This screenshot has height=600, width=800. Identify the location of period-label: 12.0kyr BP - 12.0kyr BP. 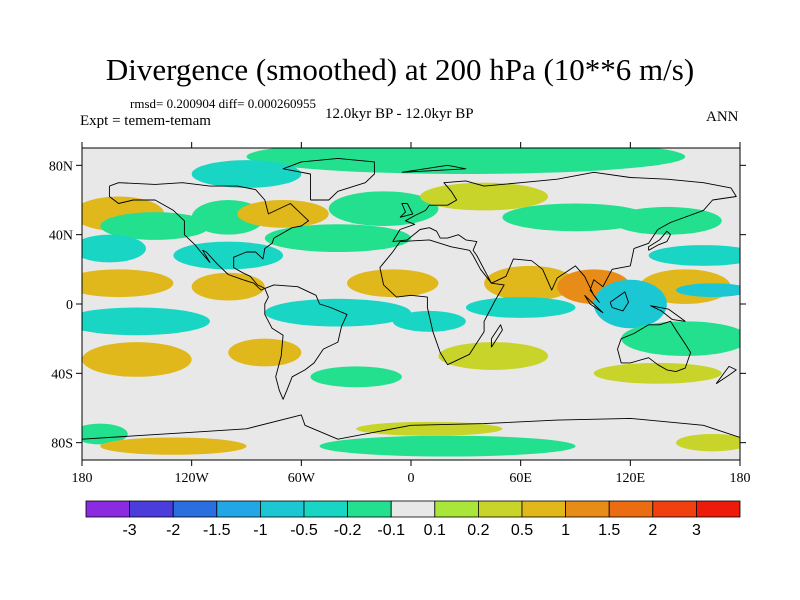
(399, 114).